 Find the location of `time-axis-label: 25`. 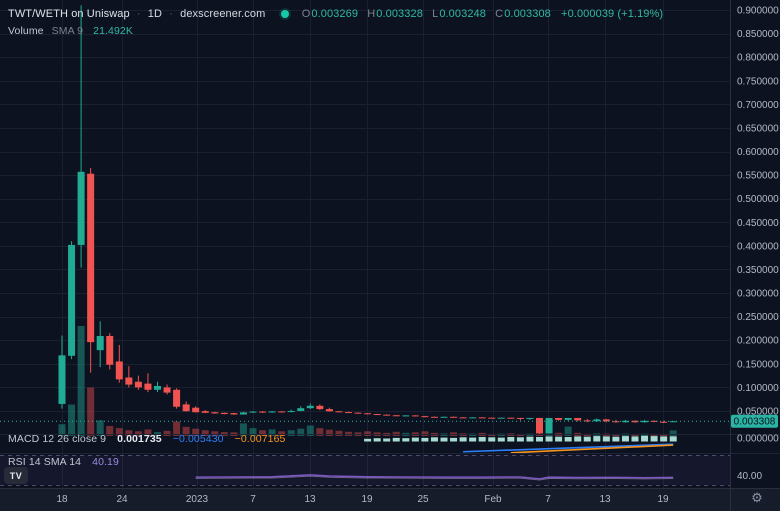

time-axis-label: 25 is located at coordinates (423, 499).